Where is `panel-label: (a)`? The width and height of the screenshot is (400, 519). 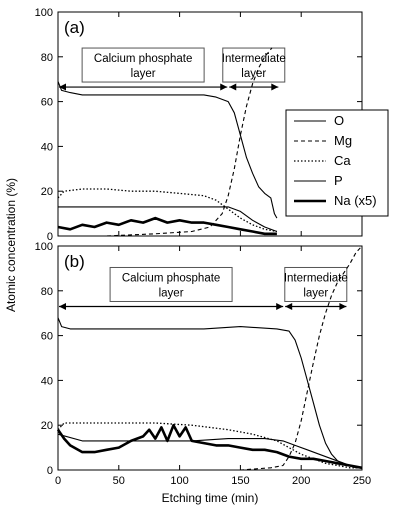 panel-label: (a) is located at coordinates (74, 27).